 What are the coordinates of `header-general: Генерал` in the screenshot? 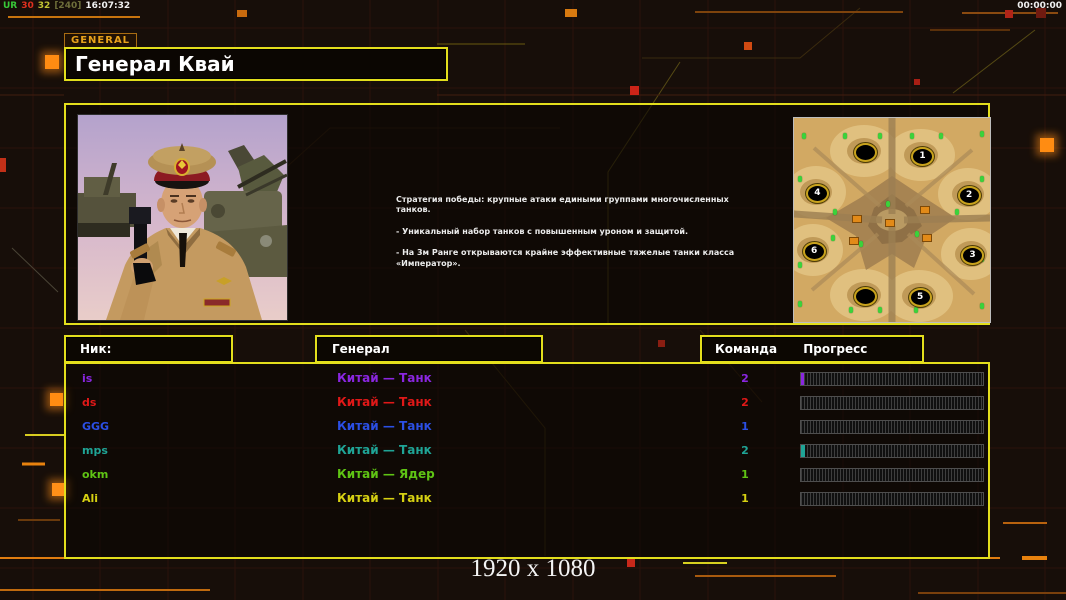 It's located at (429, 349).